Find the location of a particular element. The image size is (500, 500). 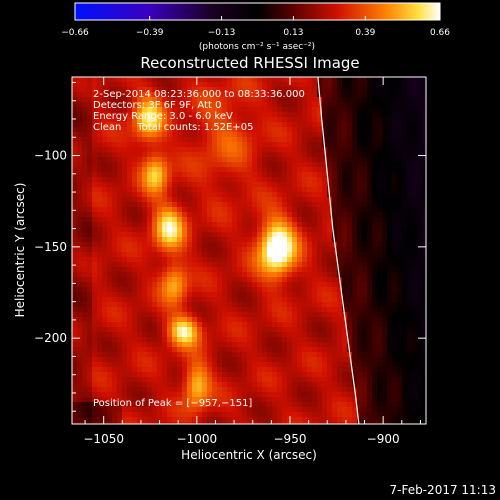

colorbar-tick-label: −0.13 is located at coordinates (222, 33).